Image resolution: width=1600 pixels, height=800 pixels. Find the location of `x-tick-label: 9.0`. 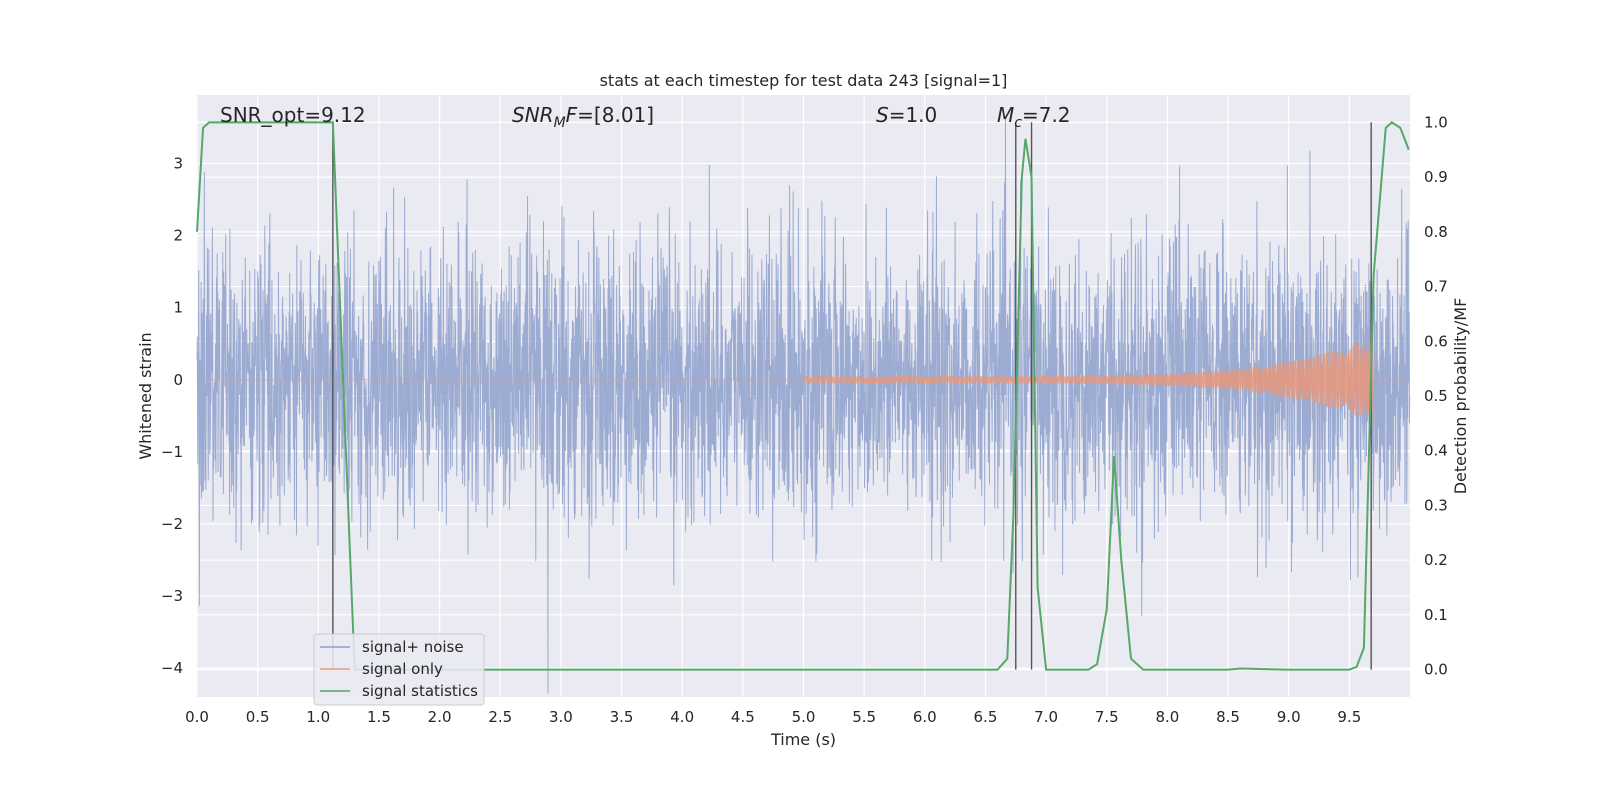

x-tick-label: 9.0 is located at coordinates (1289, 717).